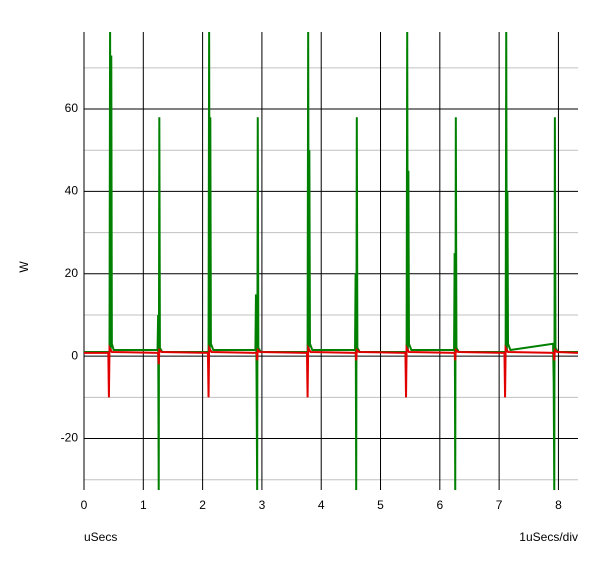  Describe the element at coordinates (499, 505) in the screenshot. I see `x-tick-label: 7` at that location.